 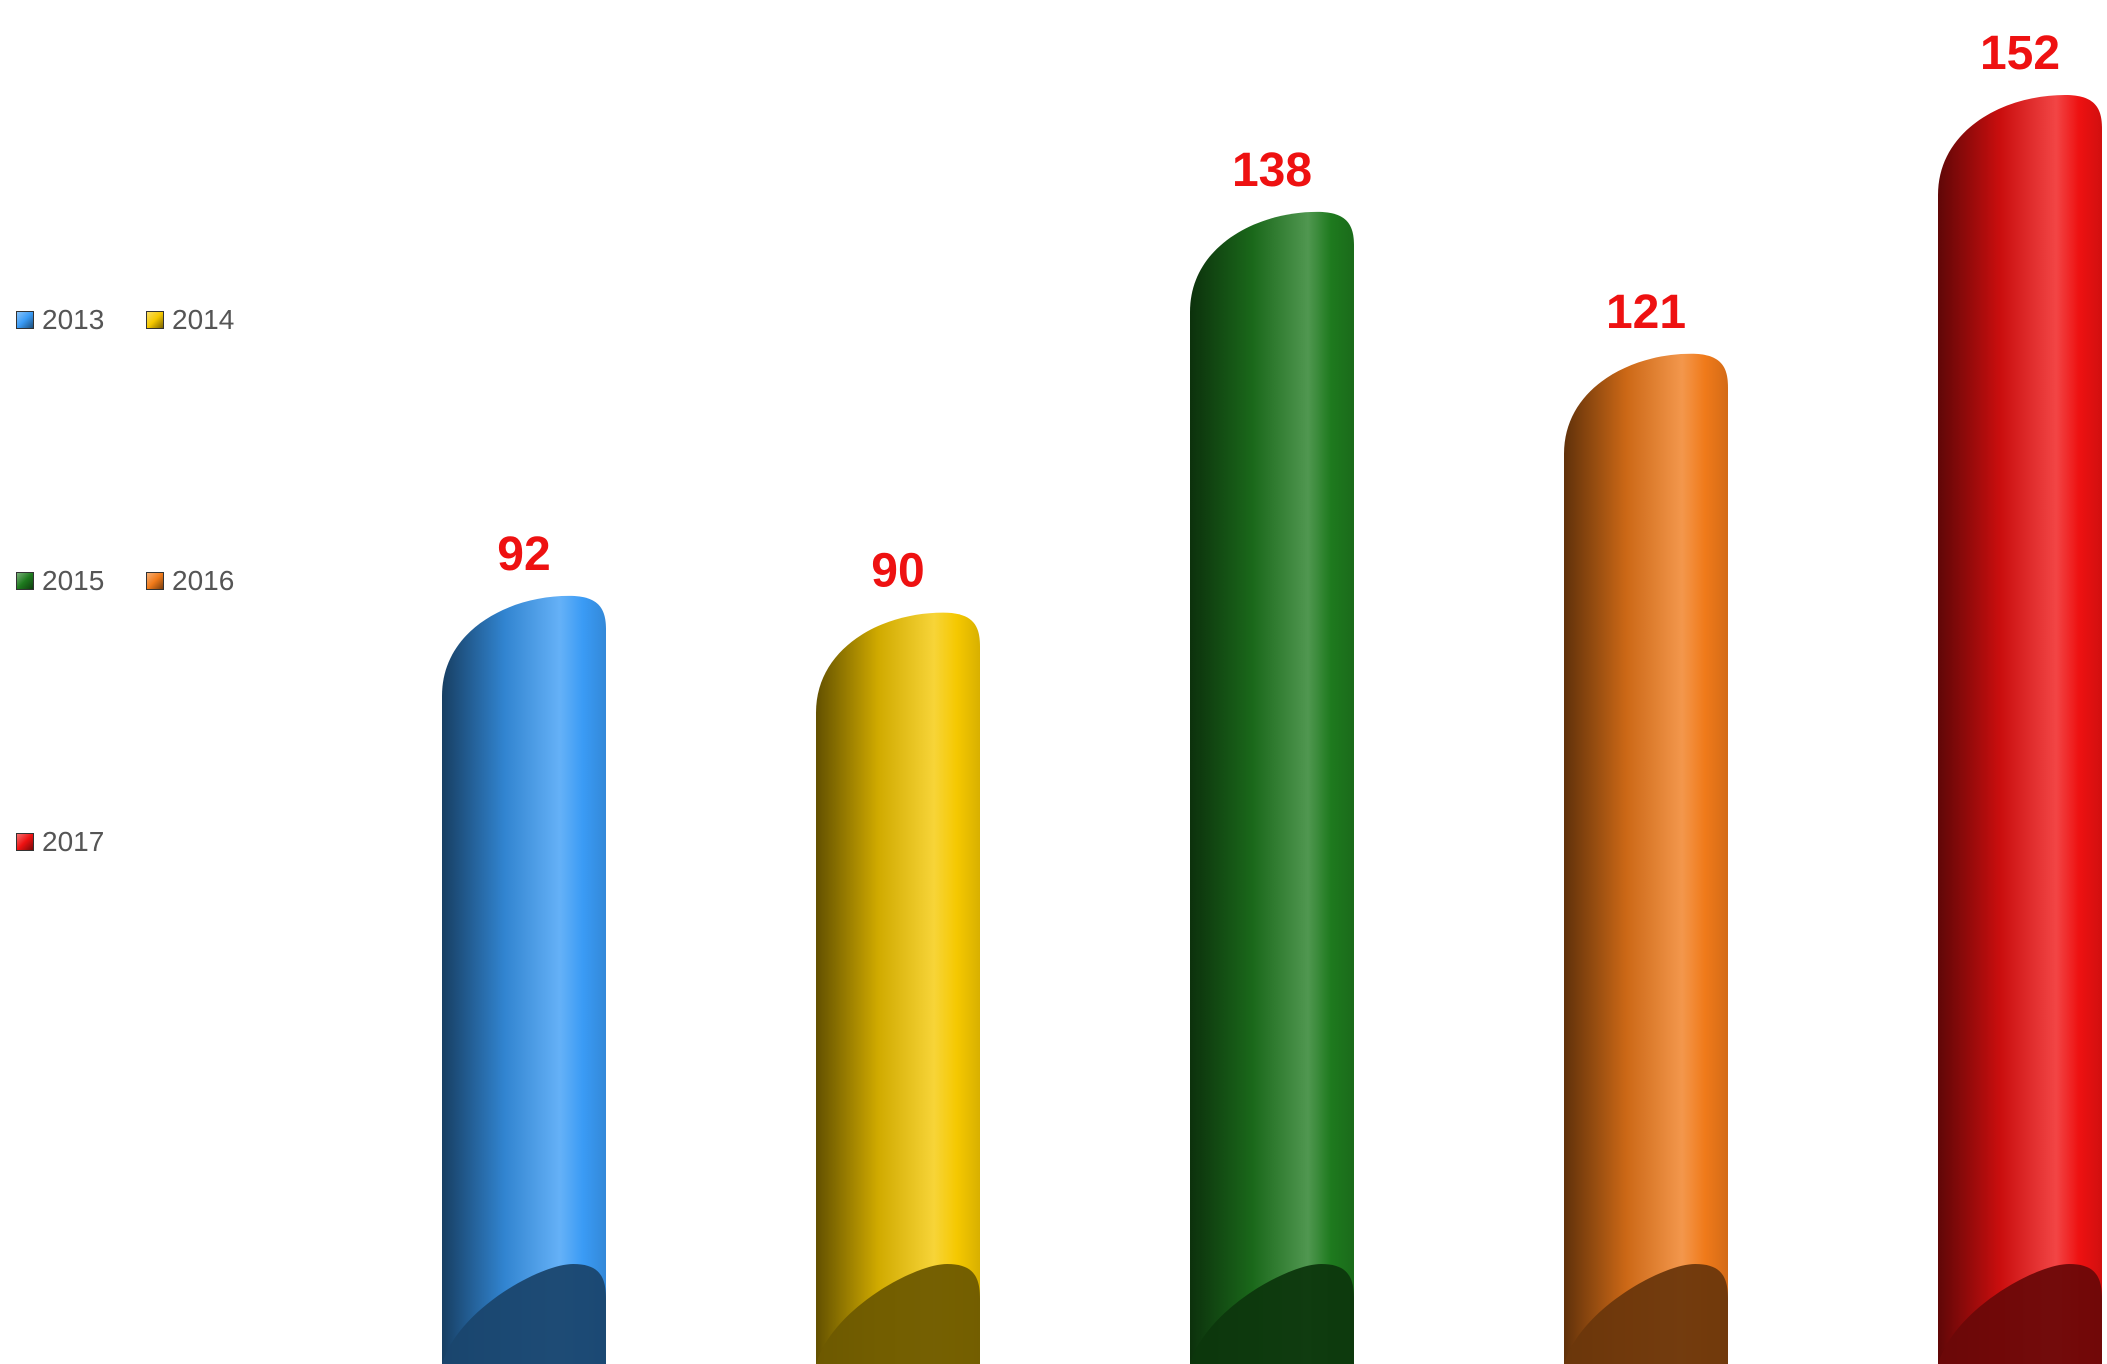 What do you see at coordinates (2020, 53) in the screenshot?
I see `data-label-2017: 152` at bounding box center [2020, 53].